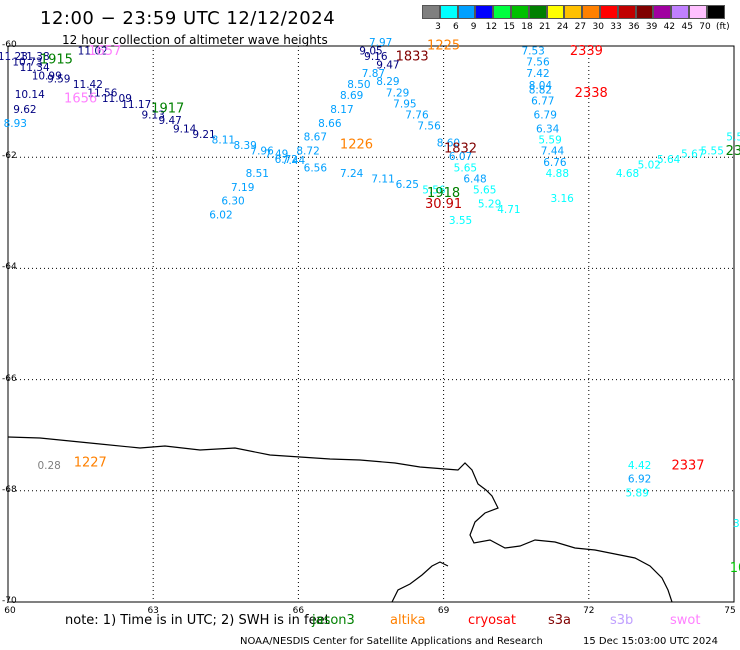 The width and height of the screenshot is (740, 650). Describe the element at coordinates (650, 641) in the screenshot. I see `generated-timestamp: 15 Dec 15:03:00 UTC 2024` at that location.